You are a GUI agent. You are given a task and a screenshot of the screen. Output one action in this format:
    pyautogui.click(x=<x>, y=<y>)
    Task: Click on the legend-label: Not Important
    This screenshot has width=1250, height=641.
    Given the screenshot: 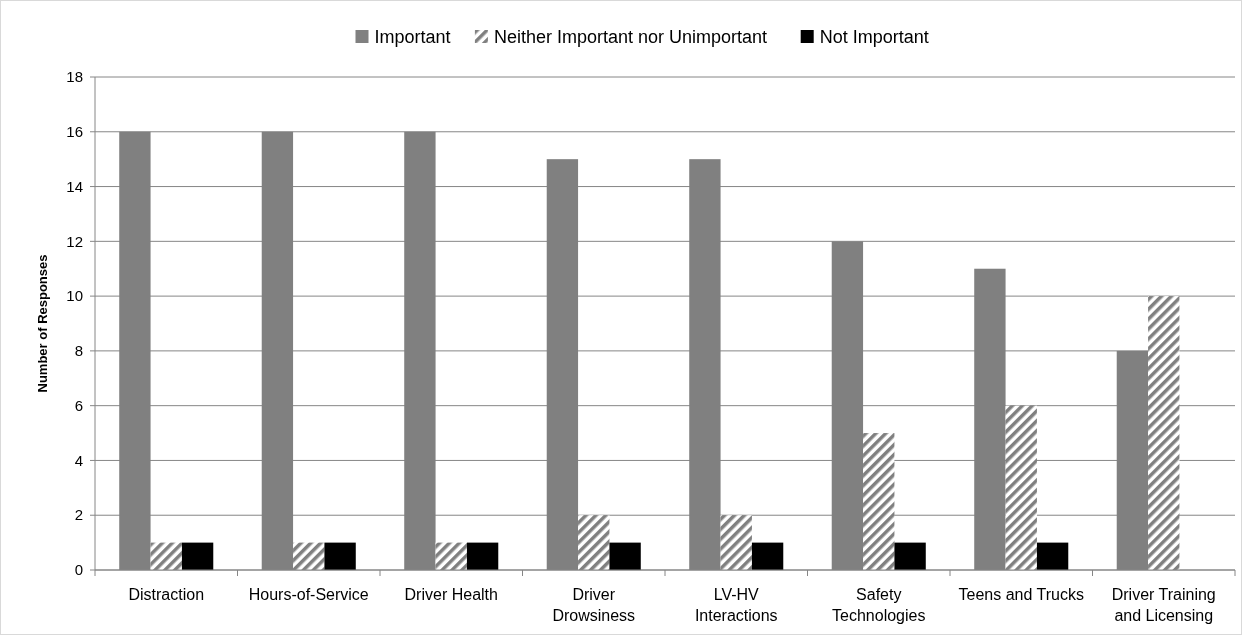 What is the action you would take?
    pyautogui.click(x=874, y=37)
    